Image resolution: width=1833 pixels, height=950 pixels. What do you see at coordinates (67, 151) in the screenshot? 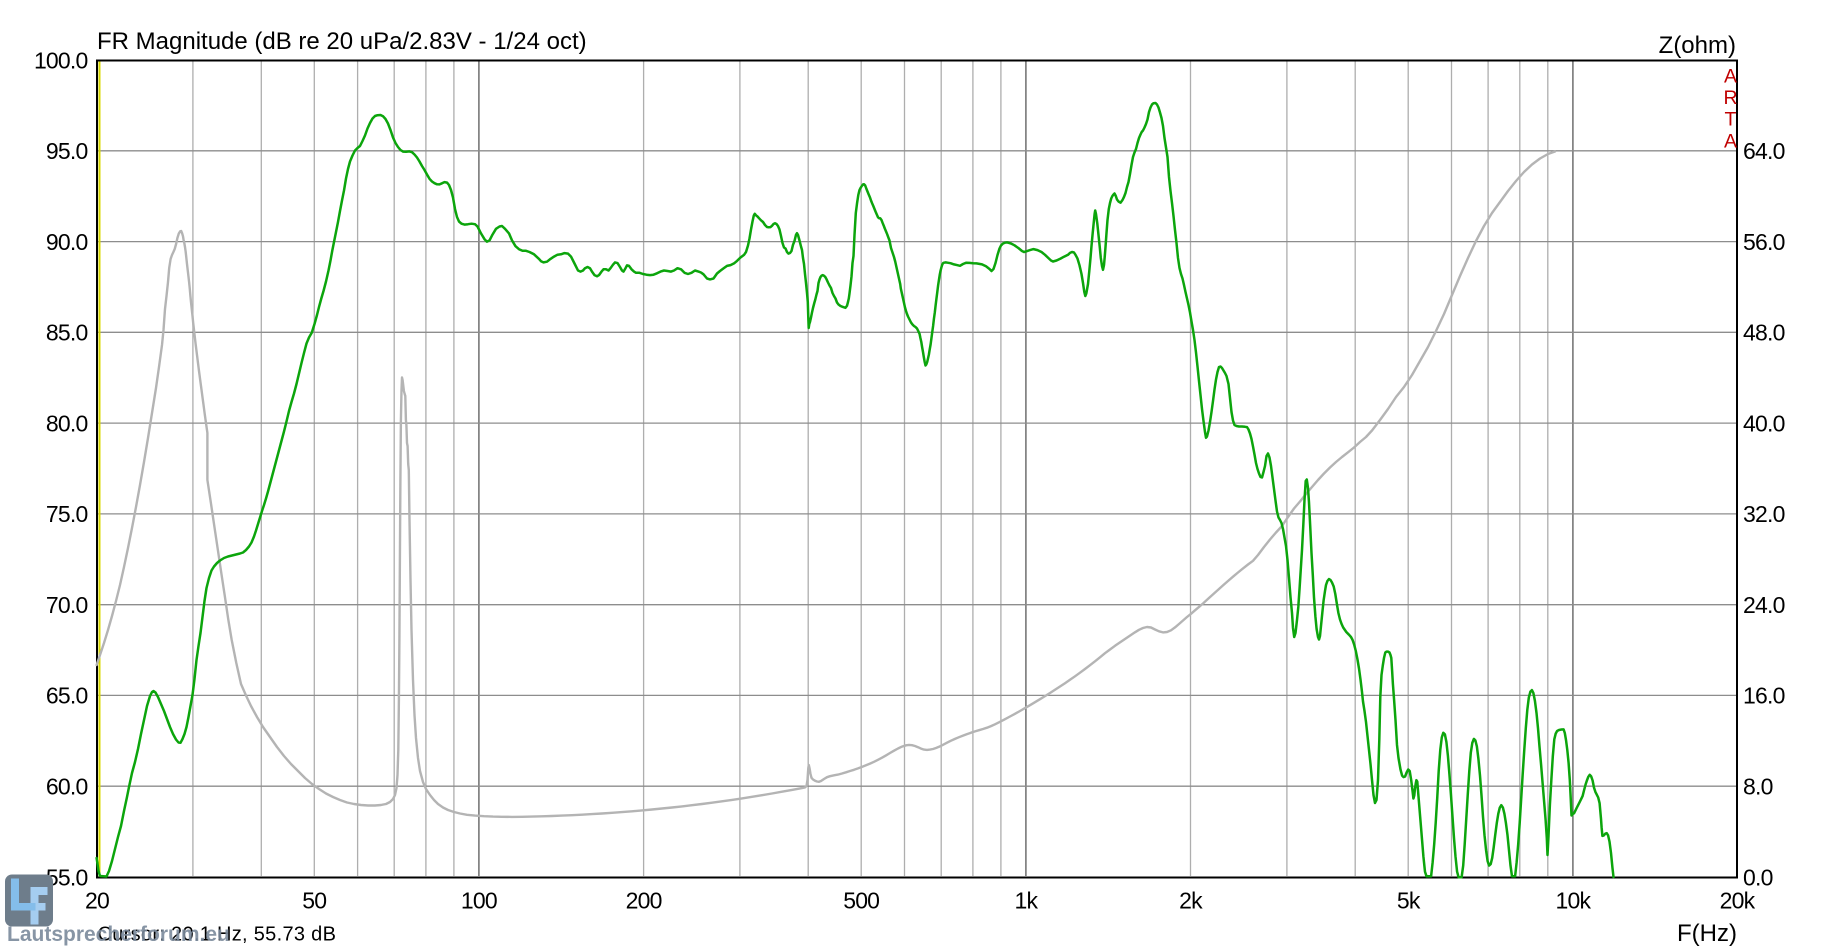
I see `svg-text: 95.0` at bounding box center [67, 151].